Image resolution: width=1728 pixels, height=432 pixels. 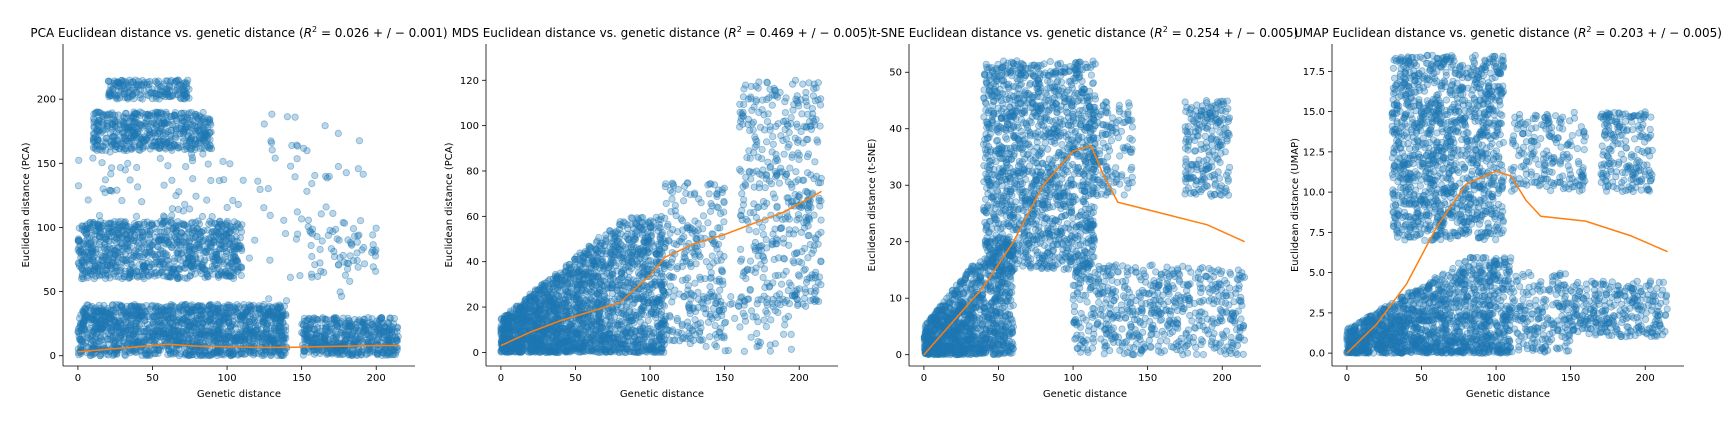 I want to click on x-tick-label: 150, so click(x=301, y=378).